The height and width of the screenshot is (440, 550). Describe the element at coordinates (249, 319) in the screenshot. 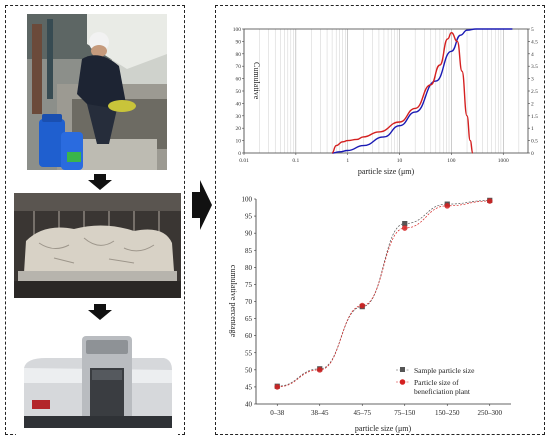

I see `tick-label: 65` at that location.